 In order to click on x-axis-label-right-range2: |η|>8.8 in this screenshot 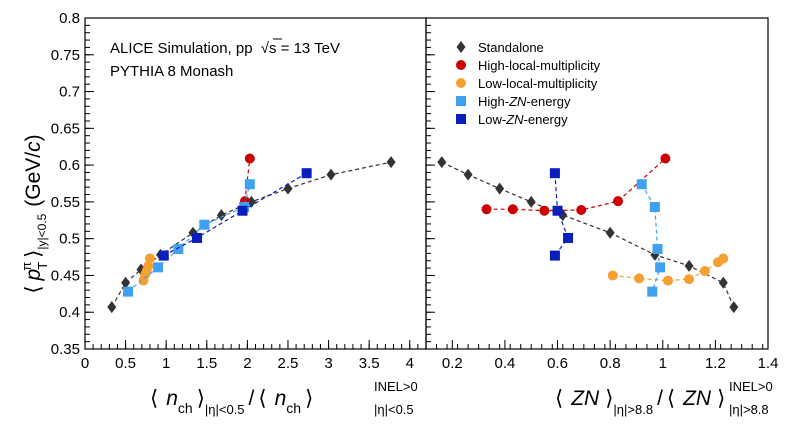, I will do `click(749, 409)`.